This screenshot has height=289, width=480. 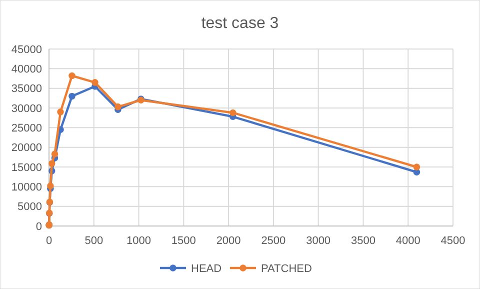 What do you see at coordinates (363, 241) in the screenshot?
I see `x-tick-label: 3500` at bounding box center [363, 241].